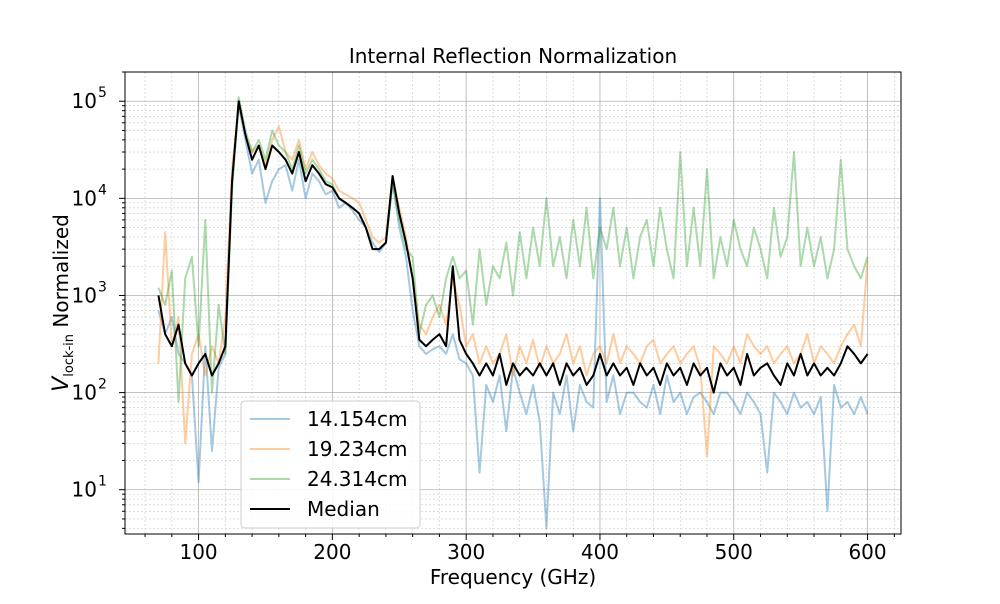 This screenshot has height=604, width=1000. What do you see at coordinates (867, 552) in the screenshot?
I see `x-tick-label: 600` at bounding box center [867, 552].